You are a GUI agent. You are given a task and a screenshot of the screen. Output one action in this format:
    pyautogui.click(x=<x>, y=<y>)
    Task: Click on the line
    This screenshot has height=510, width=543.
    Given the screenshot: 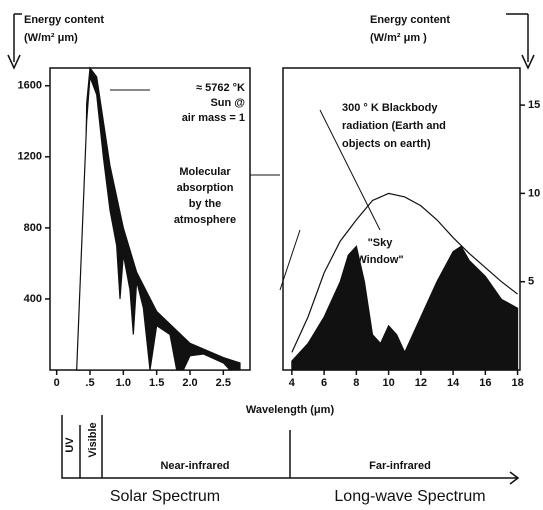 What is the action you would take?
    pyautogui.click(x=404, y=272)
    